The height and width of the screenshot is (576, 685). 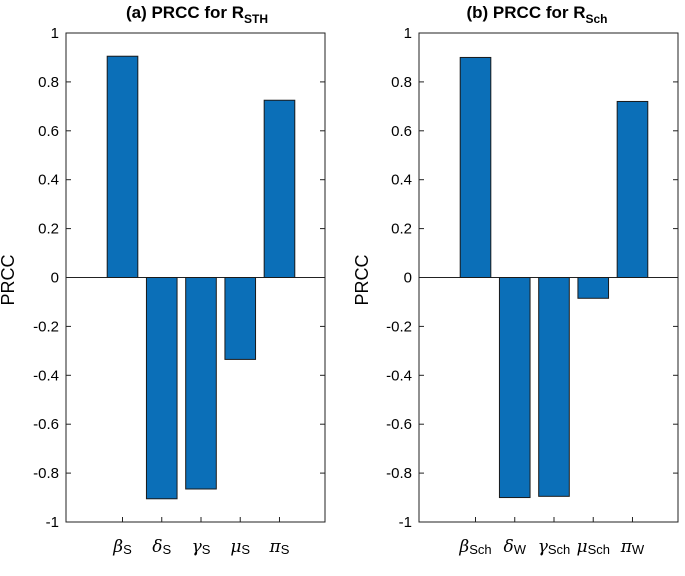 I want to click on panel-b-x-ticks: βSch δW γSch μSch πW, so click(x=551, y=537).